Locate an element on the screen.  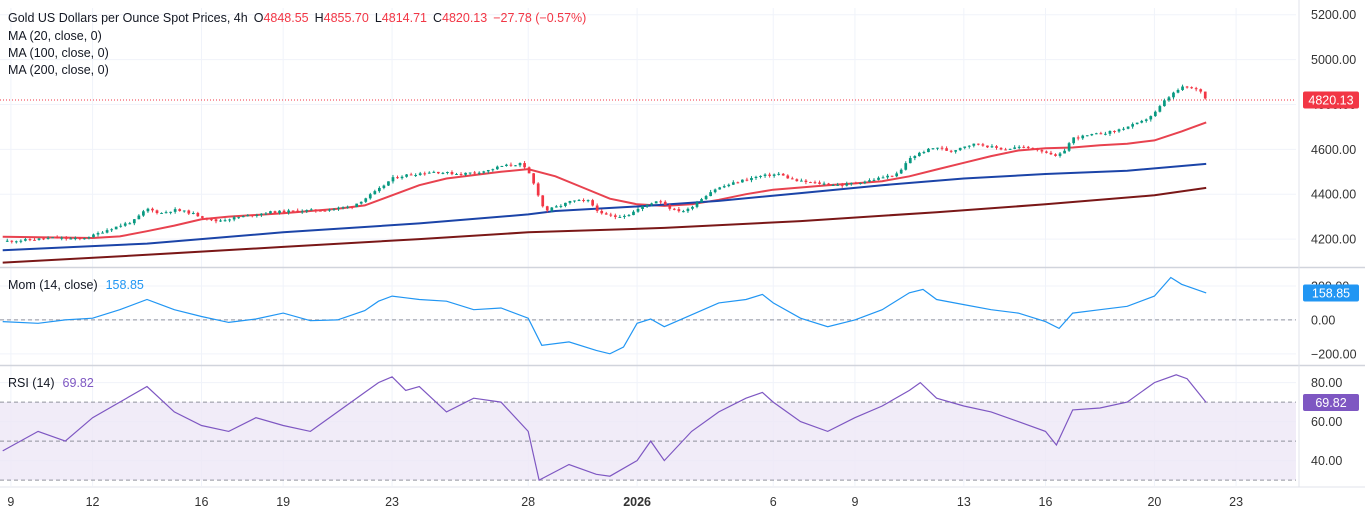
legend-rsi: RSI (14) 69.82 is located at coordinates (51, 383).